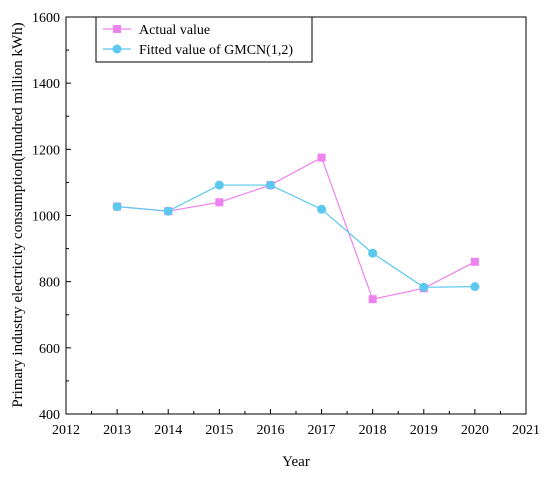  I want to click on y-axis-ticks: 400 600 800 1000 1200 1400 1600, so click(51, 217).